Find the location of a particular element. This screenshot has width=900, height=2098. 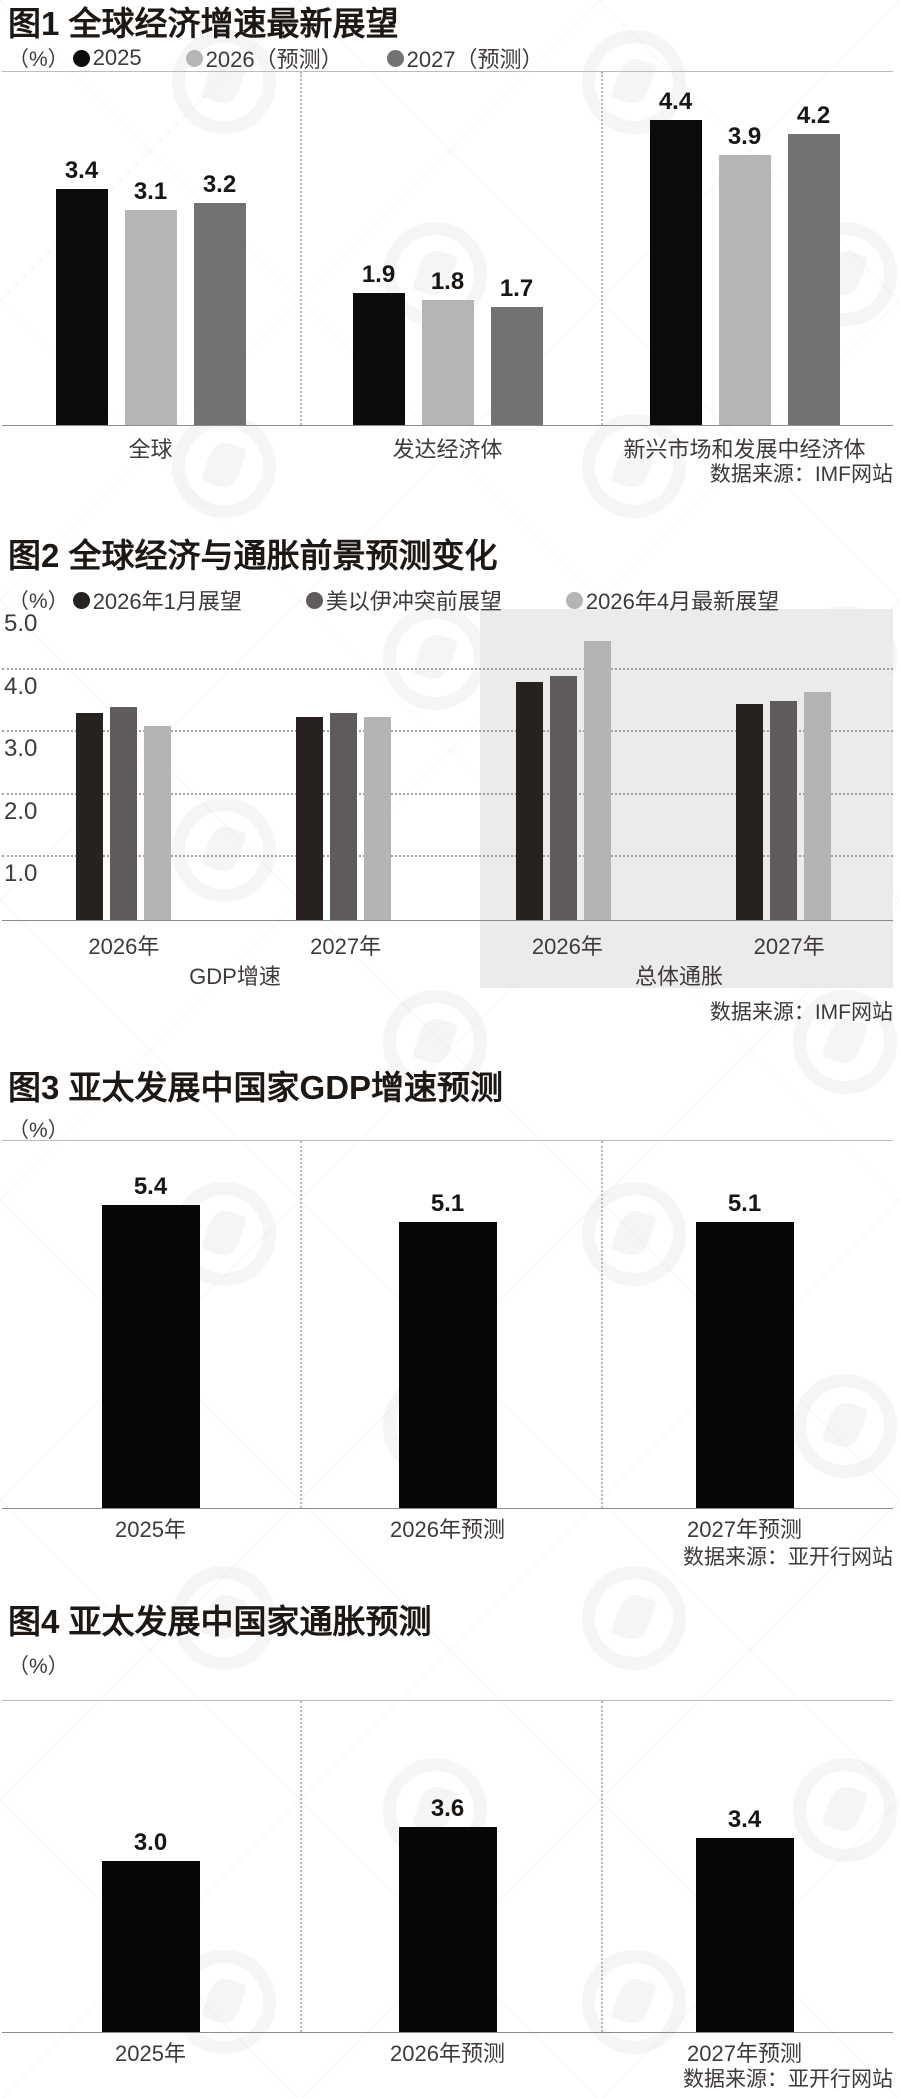

bar-value-label: 1.8 is located at coordinates (447, 281).